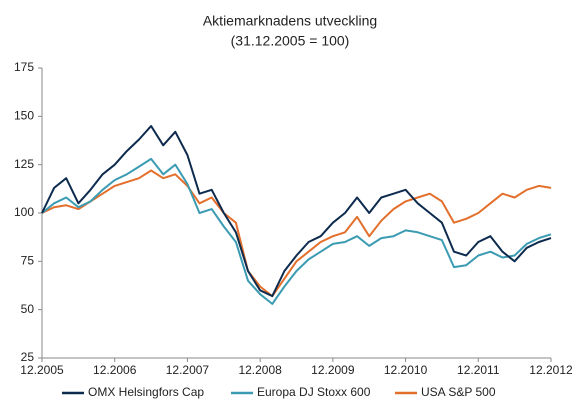  What do you see at coordinates (458, 392) in the screenshot?
I see `legend-label: USA S&P 500` at bounding box center [458, 392].